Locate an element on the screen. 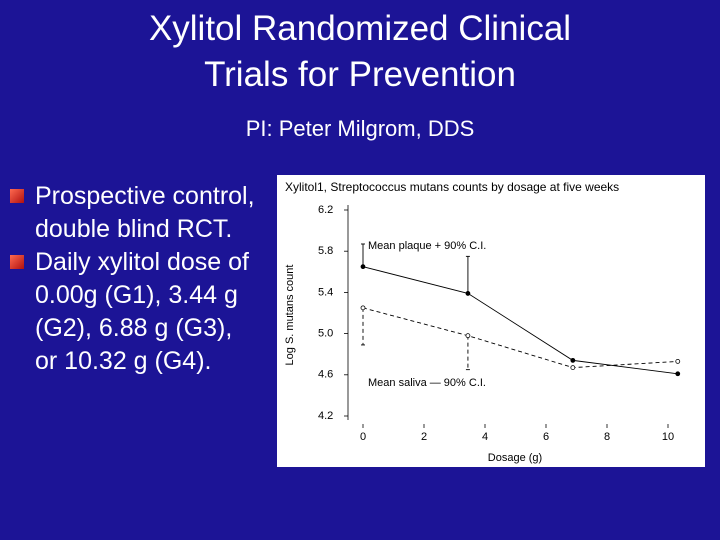 This screenshot has width=720, height=540. legend-entry: Mean saliva — 90% C.I. is located at coordinates (427, 383).